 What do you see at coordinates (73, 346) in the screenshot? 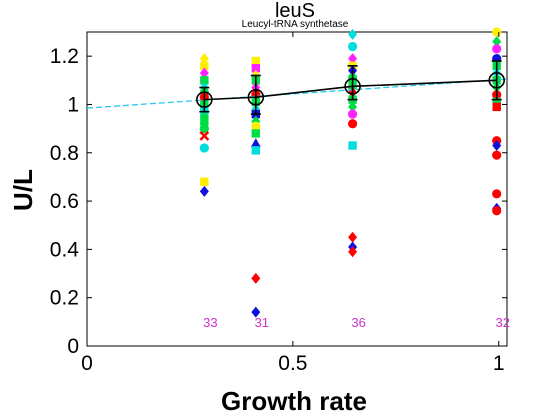
I see `y-tick-label: 0` at bounding box center [73, 346].